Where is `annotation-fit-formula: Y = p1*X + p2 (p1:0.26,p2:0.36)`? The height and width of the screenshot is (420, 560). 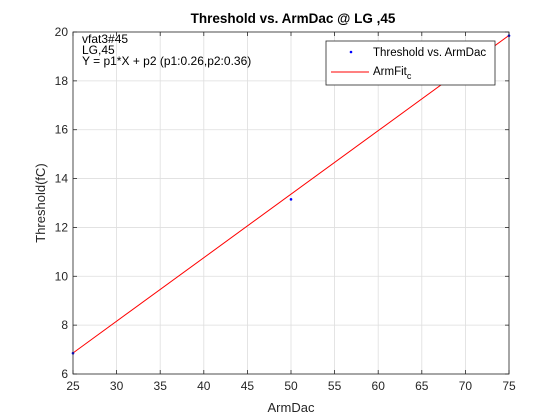 annotation-fit-formula: Y = p1*X + p2 (p1:0.26,p2:0.36) is located at coordinates (166, 61).